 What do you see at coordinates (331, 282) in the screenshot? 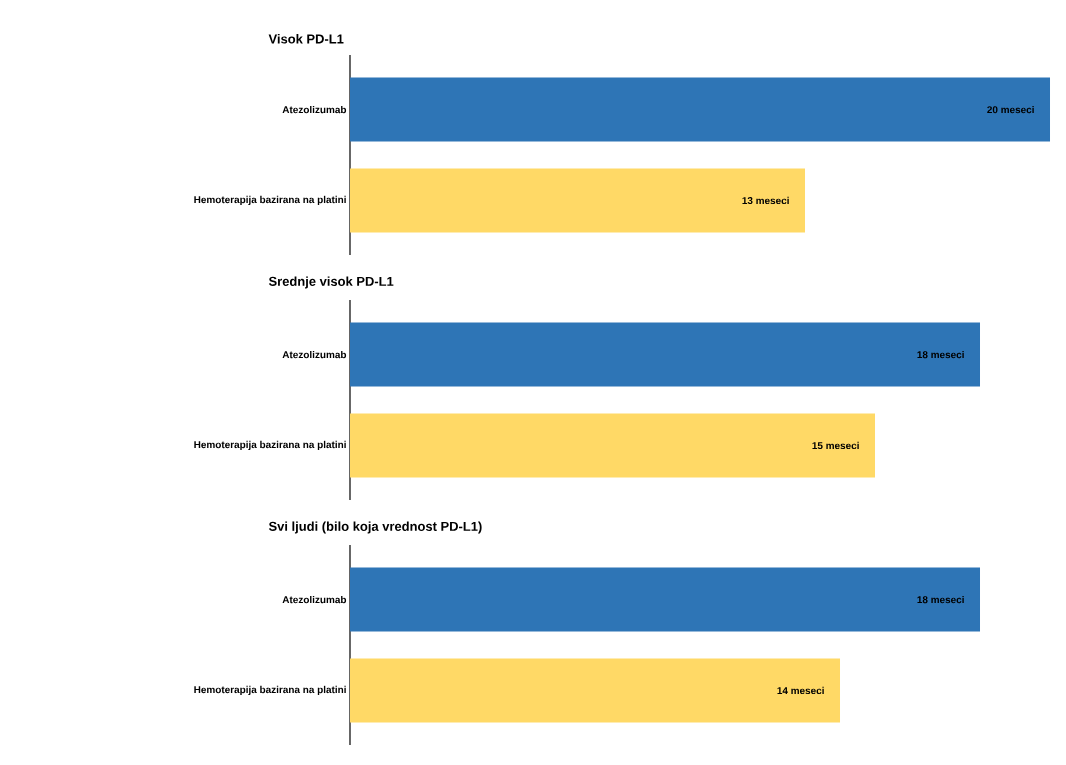
I see `chart-title: Srednje visok PD-L1` at bounding box center [331, 282].